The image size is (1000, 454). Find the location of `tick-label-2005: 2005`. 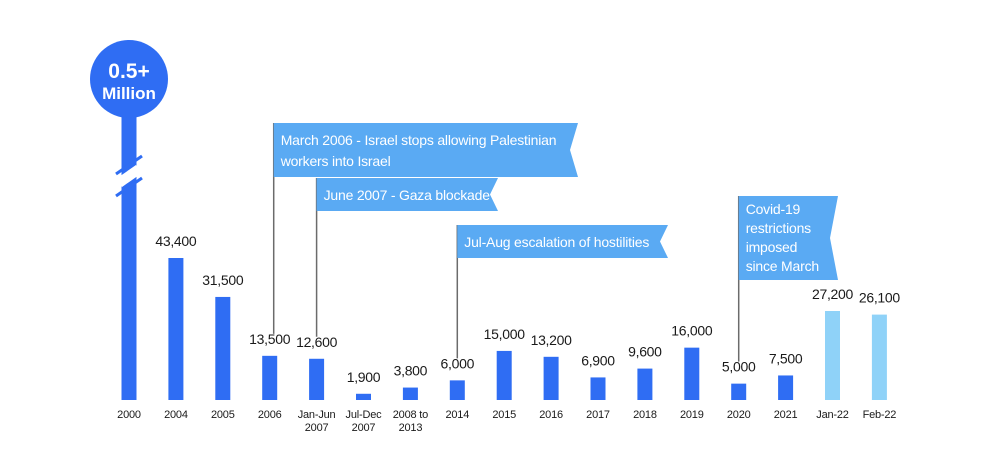

tick-label-2005: 2005 is located at coordinates (223, 415).